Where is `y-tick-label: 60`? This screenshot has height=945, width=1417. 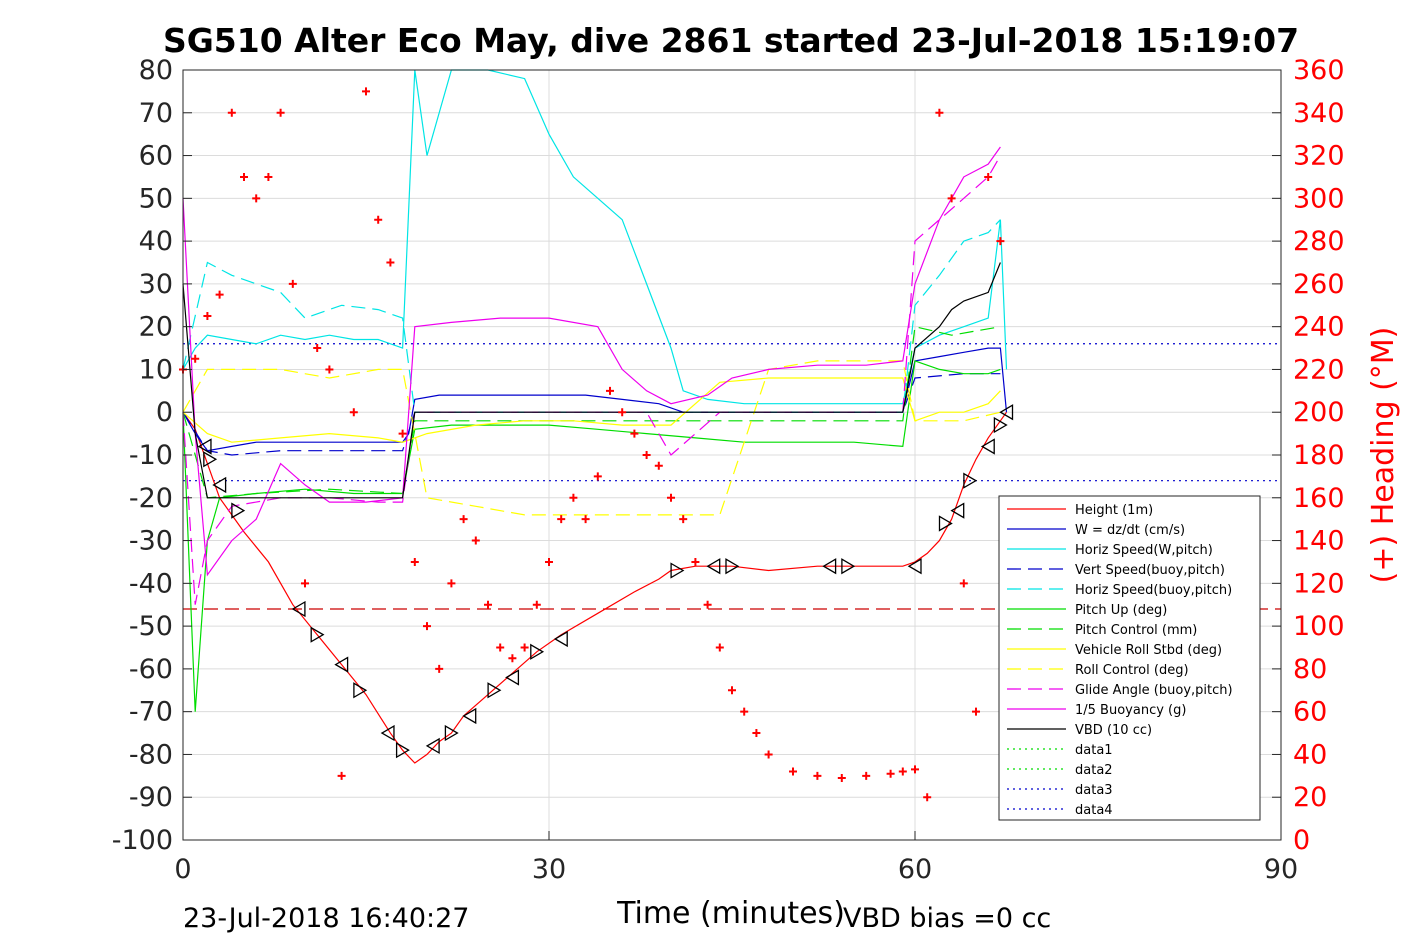 y-tick-label: 60 is located at coordinates (156, 156).